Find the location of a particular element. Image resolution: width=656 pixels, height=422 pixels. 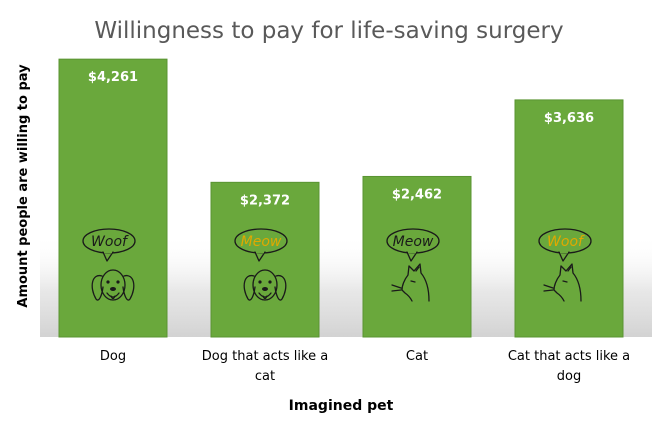

bar-group: $2,372 Meow is located at coordinates (265, 259).